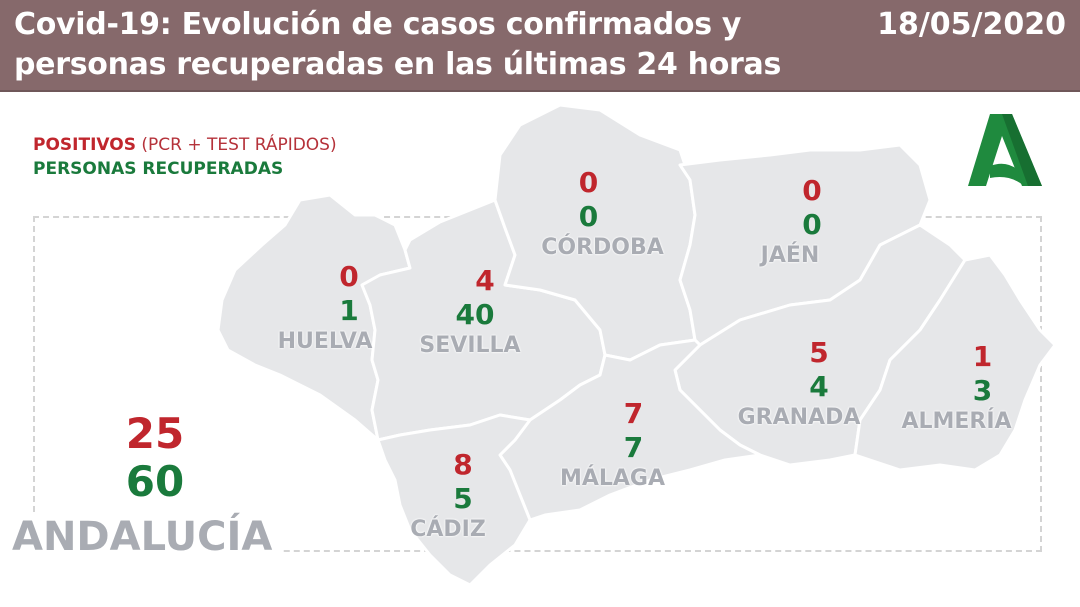 The height and width of the screenshot is (607, 1080). Describe the element at coordinates (588, 182) in the screenshot. I see `cordoba-positives: 0` at that location.